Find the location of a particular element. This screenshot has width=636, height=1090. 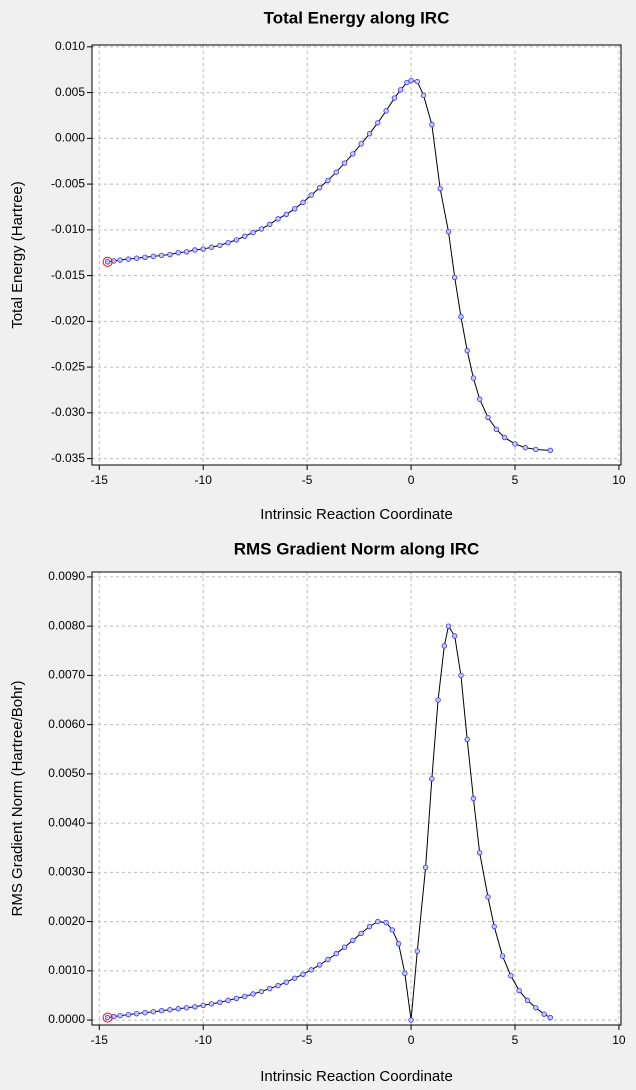

y-tick-label: -0.015 is located at coordinates (68, 275).